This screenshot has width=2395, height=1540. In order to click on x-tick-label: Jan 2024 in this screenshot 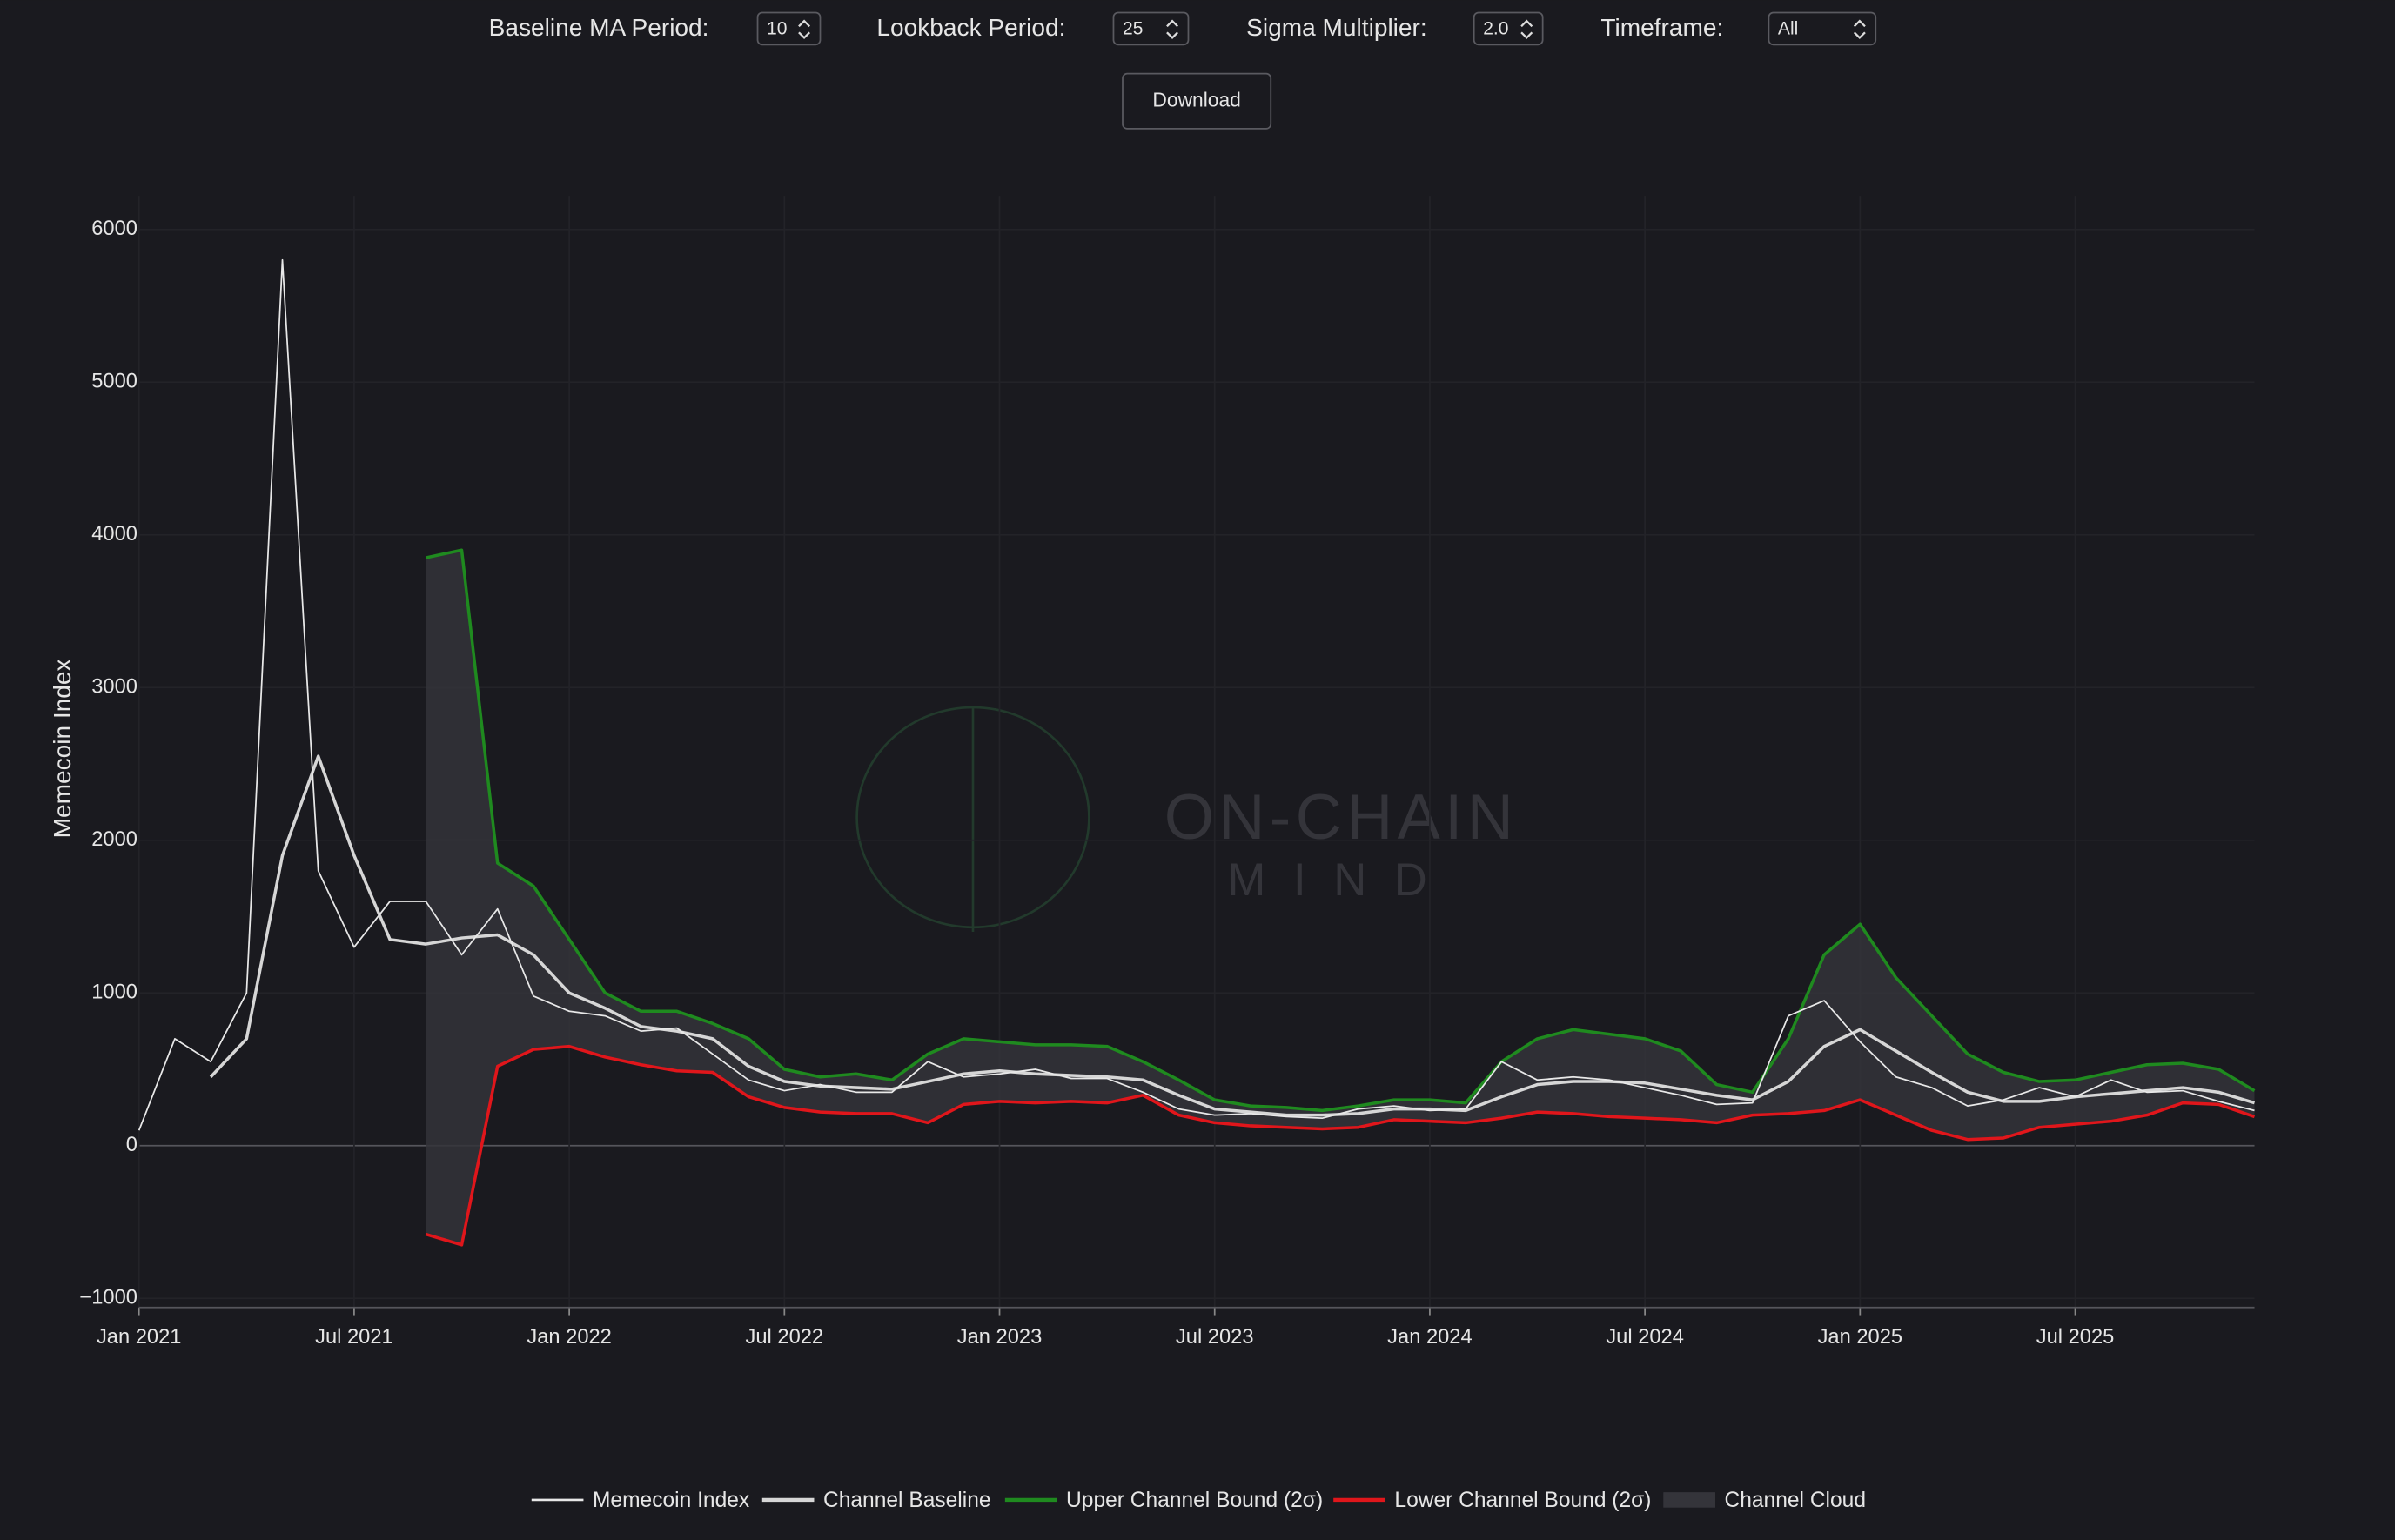, I will do `click(1429, 1337)`.